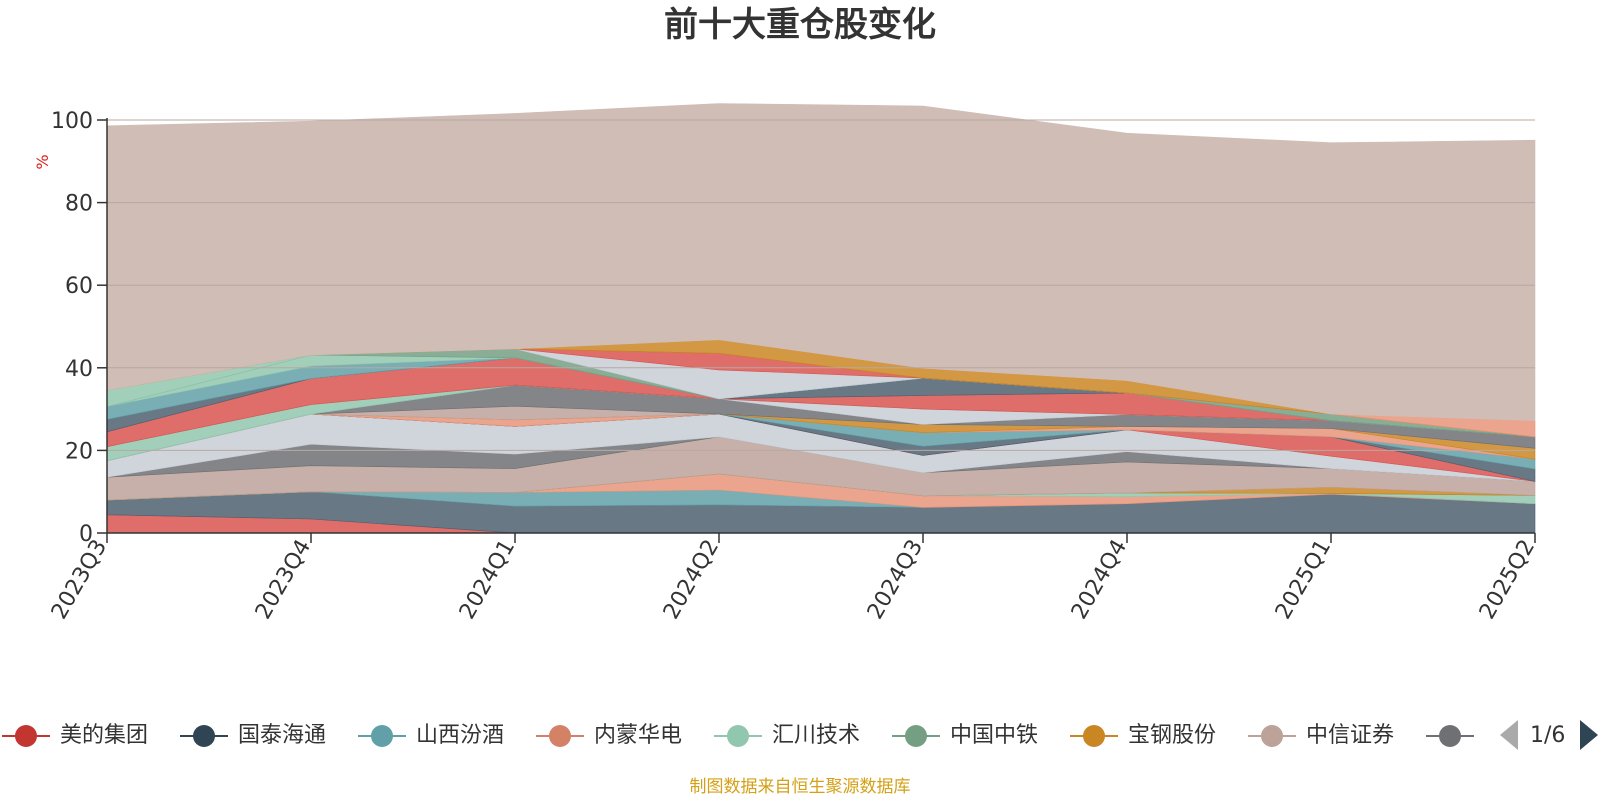  I want to click on x-tick-label: 2023Q4, so click(283, 580).